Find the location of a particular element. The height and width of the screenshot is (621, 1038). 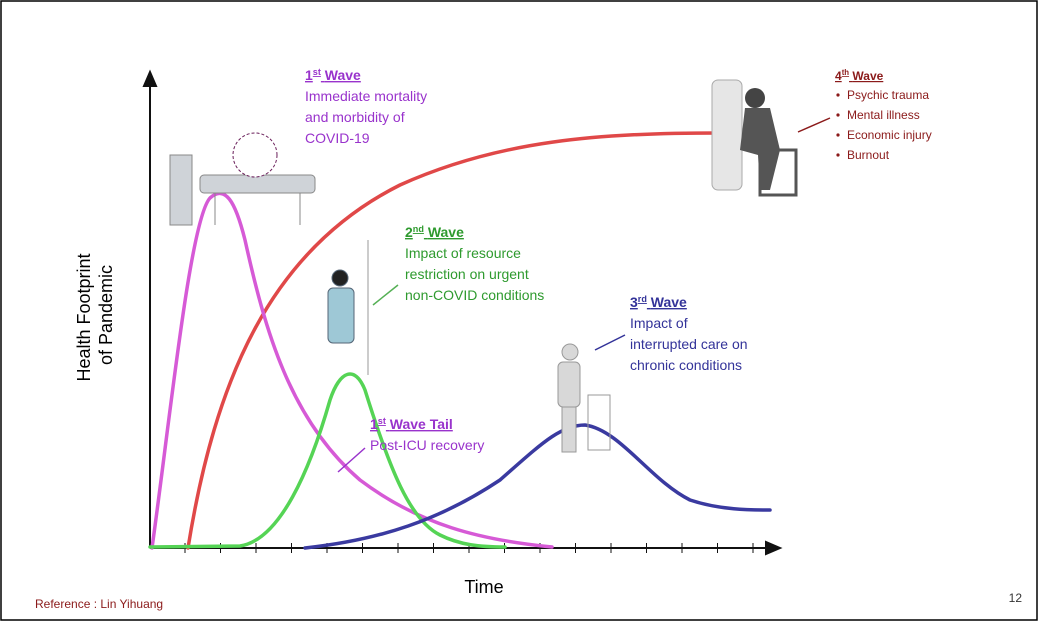

wave-number: 4 is located at coordinates (838, 76).